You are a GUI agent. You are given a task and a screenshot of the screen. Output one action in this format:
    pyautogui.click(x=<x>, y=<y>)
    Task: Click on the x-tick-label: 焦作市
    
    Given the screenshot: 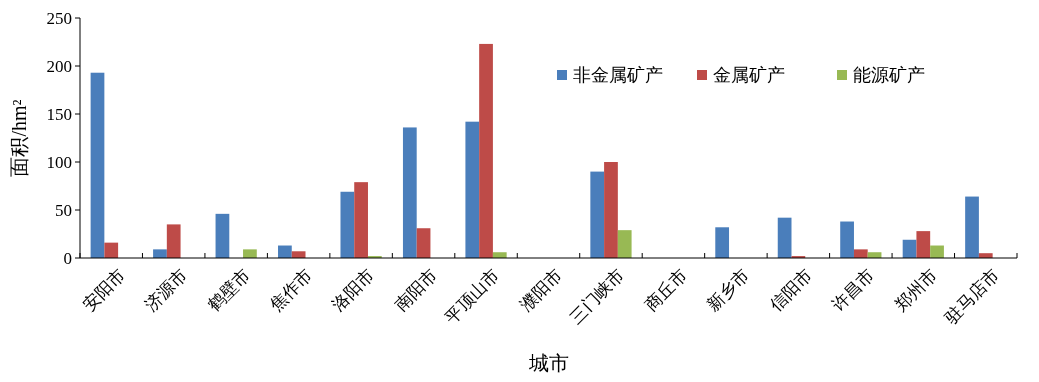 What is the action you would take?
    pyautogui.click(x=291, y=290)
    